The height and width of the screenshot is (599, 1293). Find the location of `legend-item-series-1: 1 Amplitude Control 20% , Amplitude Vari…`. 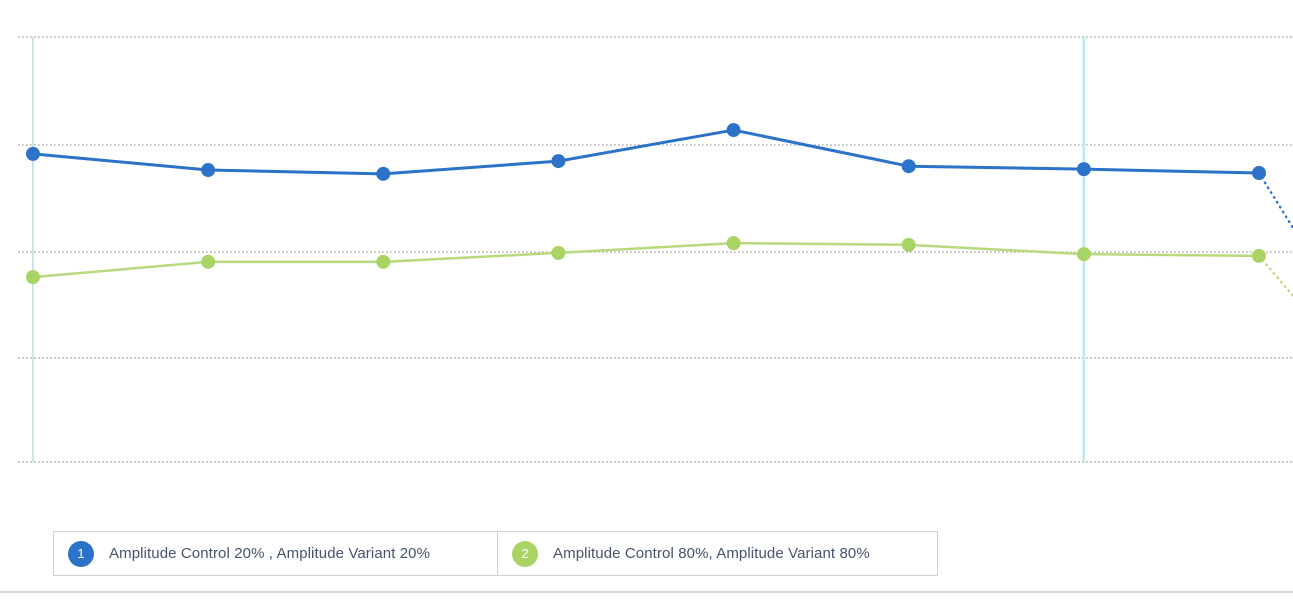

legend-item-series-1: 1 Amplitude Control 20% , Amplitude Vari… is located at coordinates (276, 553).